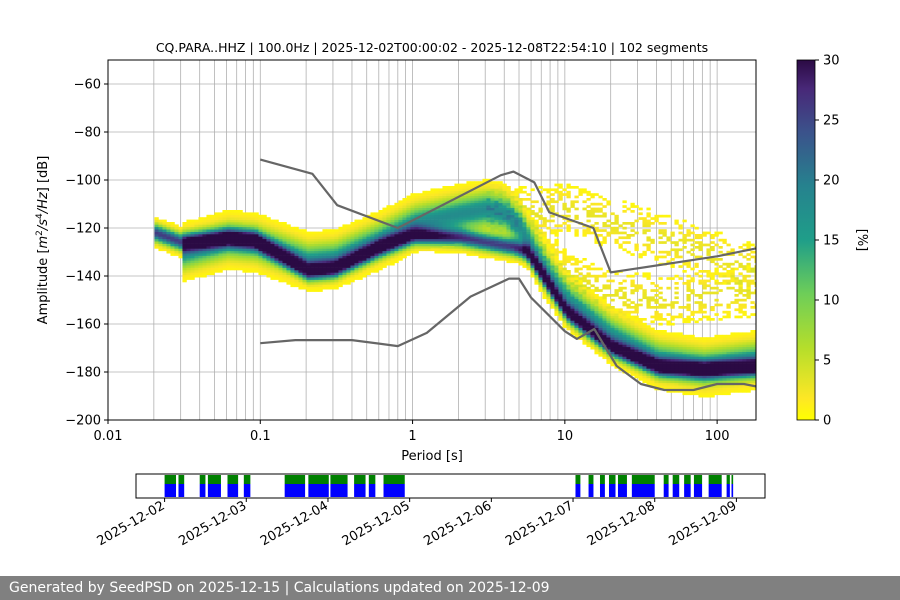 The image size is (900, 600). Describe the element at coordinates (806, 240) in the screenshot. I see `colorbar-gradient` at that location.